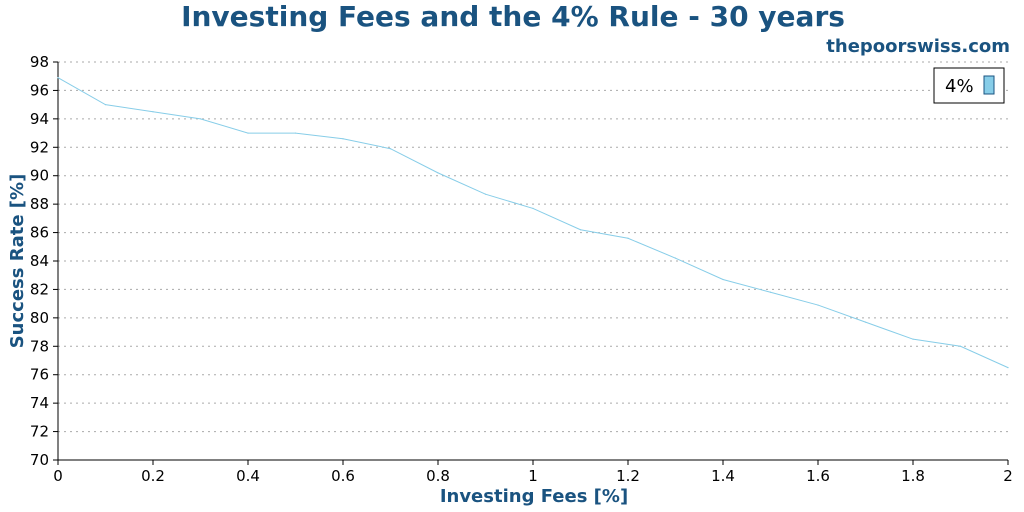 The image size is (1024, 512). Describe the element at coordinates (39, 147) in the screenshot. I see `y-tick-label: 92` at that location.